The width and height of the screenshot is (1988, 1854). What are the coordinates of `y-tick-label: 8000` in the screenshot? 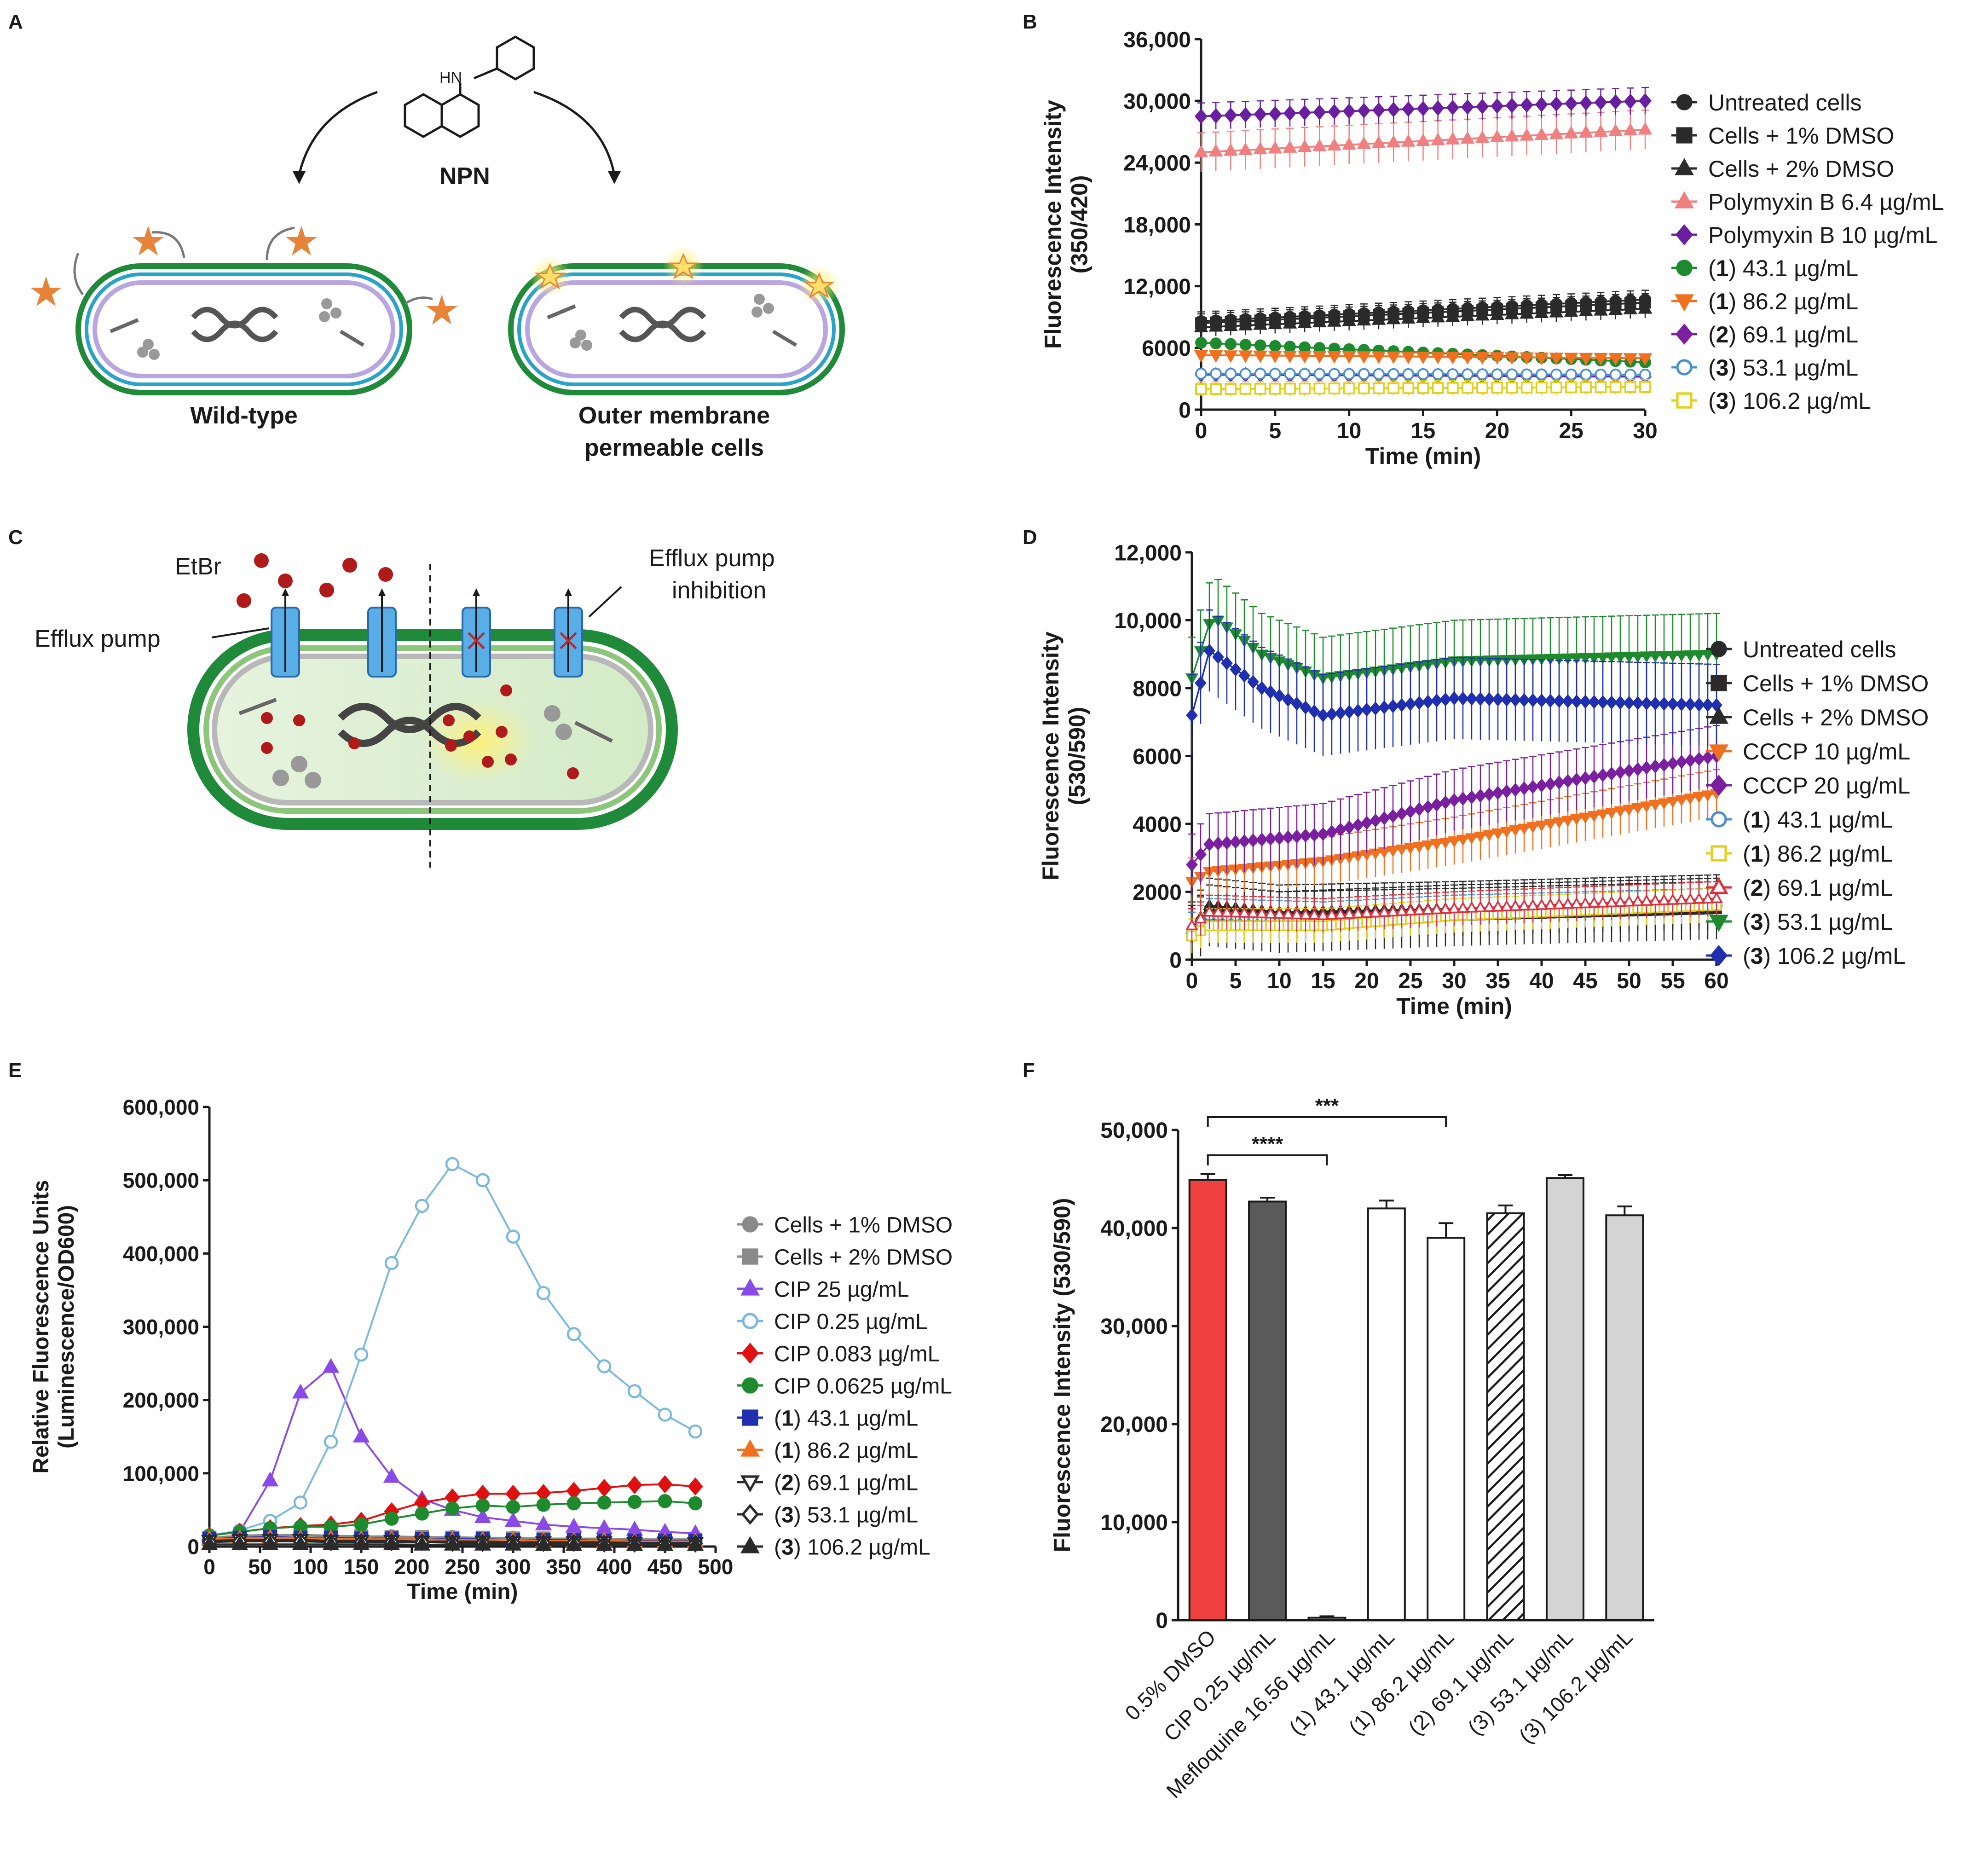 It's located at (1157, 689).